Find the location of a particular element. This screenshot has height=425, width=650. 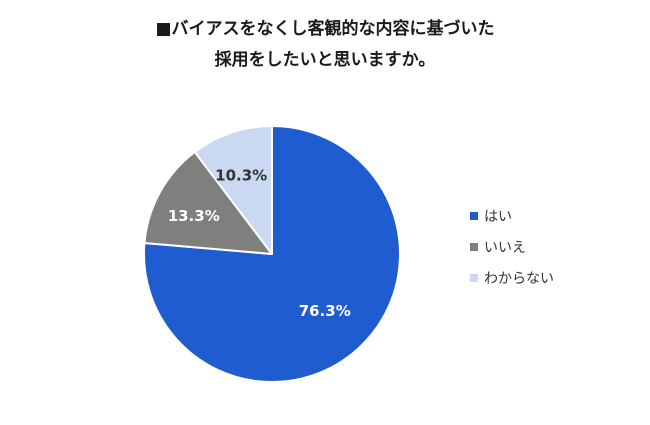

pie-slice-iie is located at coordinates (208, 202).